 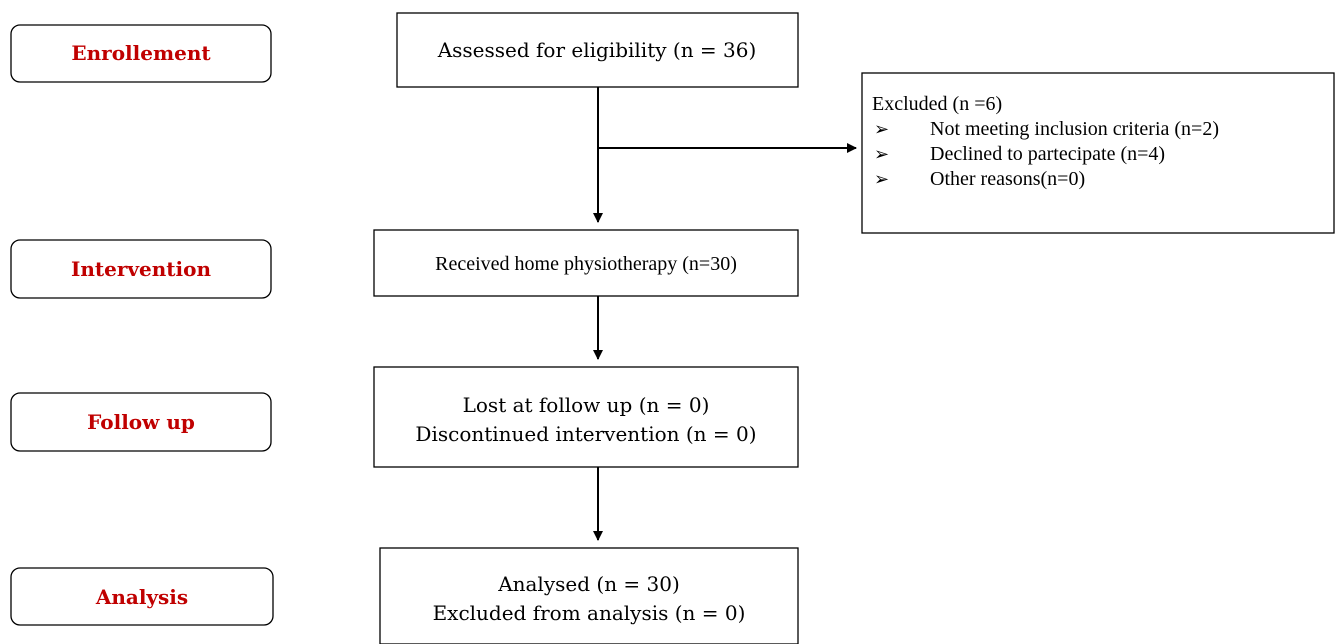 I want to click on excluded-item: Other reasons(n=0), so click(x=1007, y=179).